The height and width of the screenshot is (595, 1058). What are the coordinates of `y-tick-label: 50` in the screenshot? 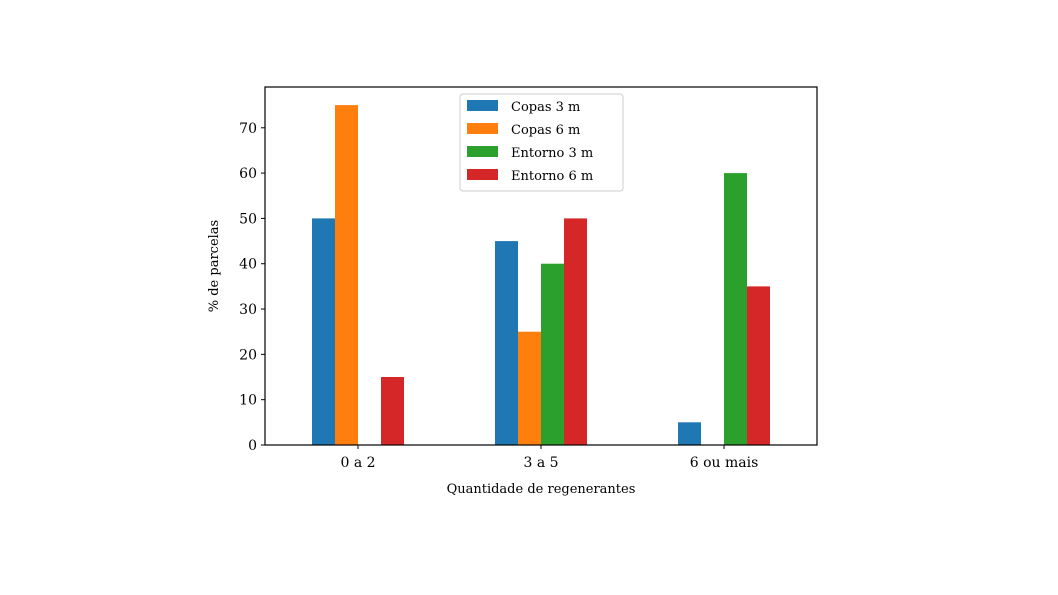 It's located at (248, 219).